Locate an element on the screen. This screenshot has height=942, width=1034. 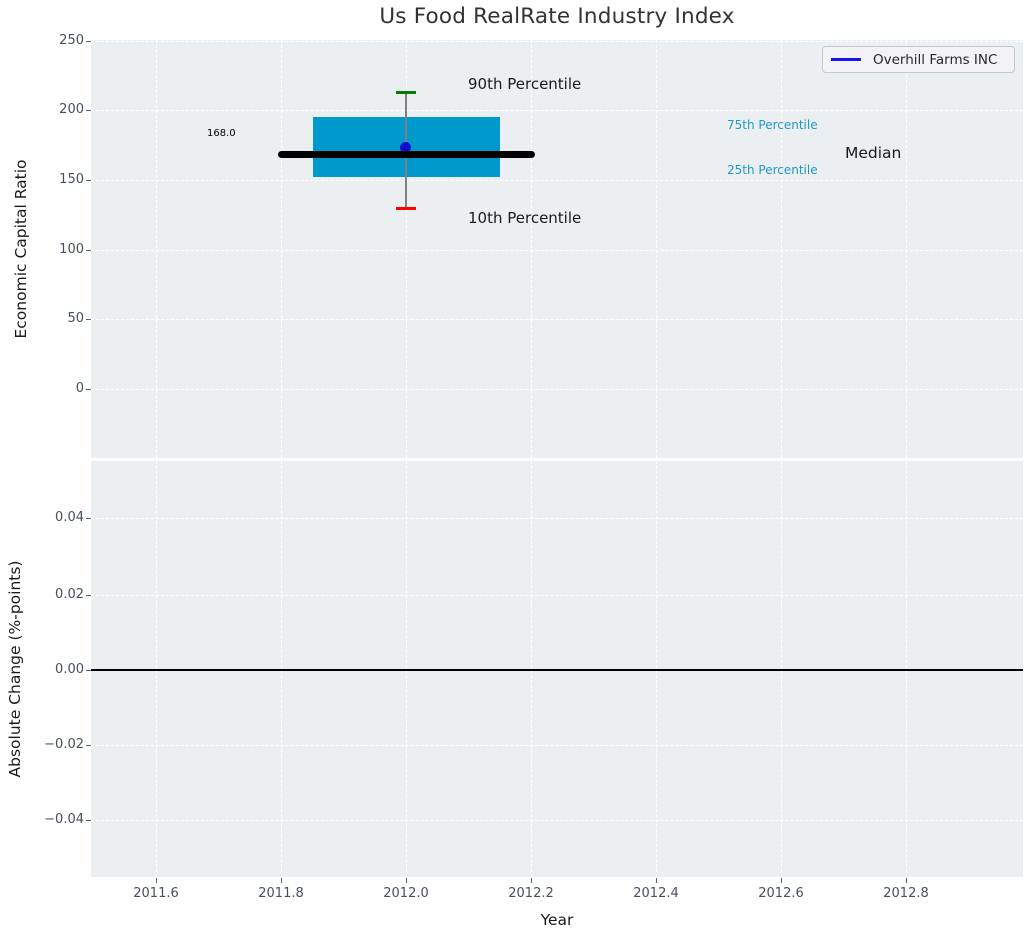
median-value-label: 168.0 is located at coordinates (221, 133).